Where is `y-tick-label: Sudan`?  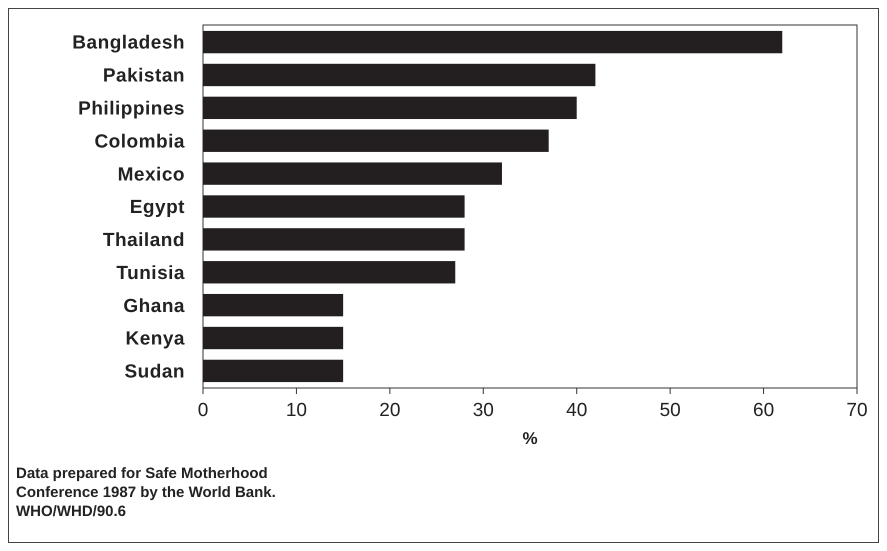
y-tick-label: Sudan is located at coordinates (154, 372).